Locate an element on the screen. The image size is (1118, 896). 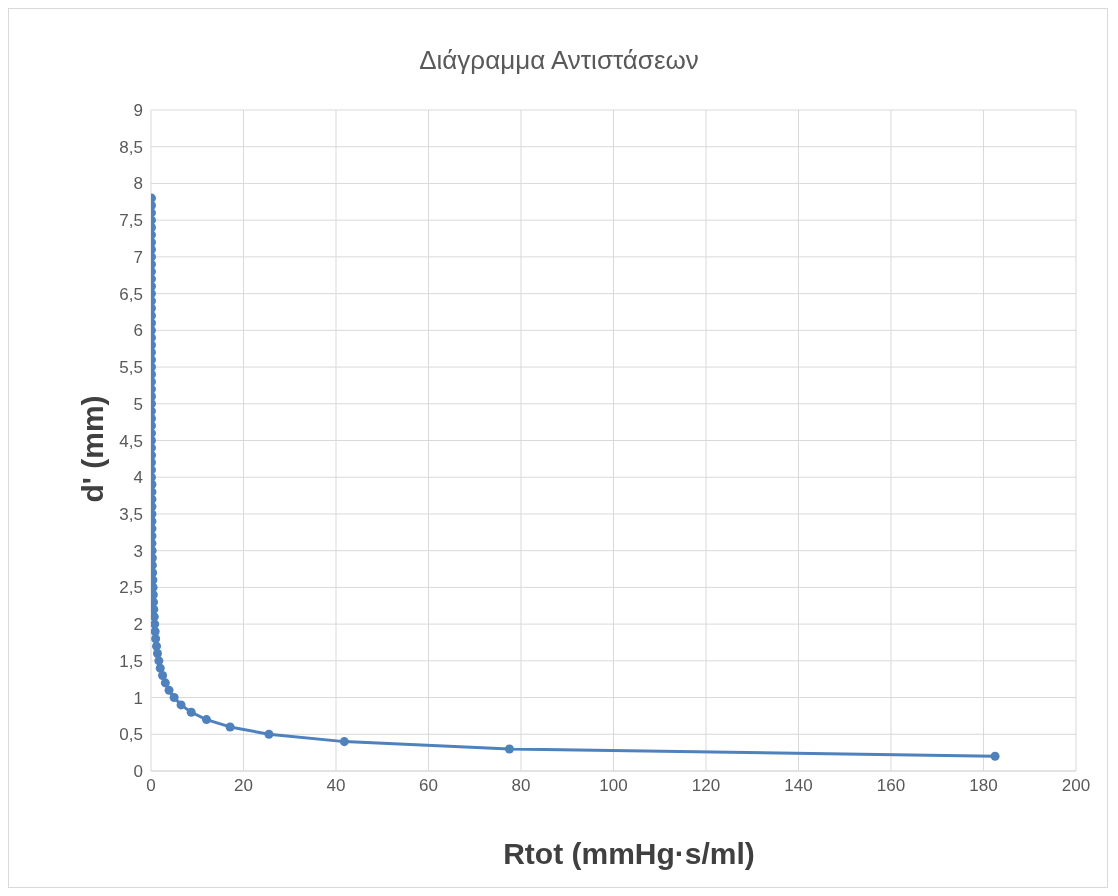
y-axis-title: d' (mm) is located at coordinates (93, 449).